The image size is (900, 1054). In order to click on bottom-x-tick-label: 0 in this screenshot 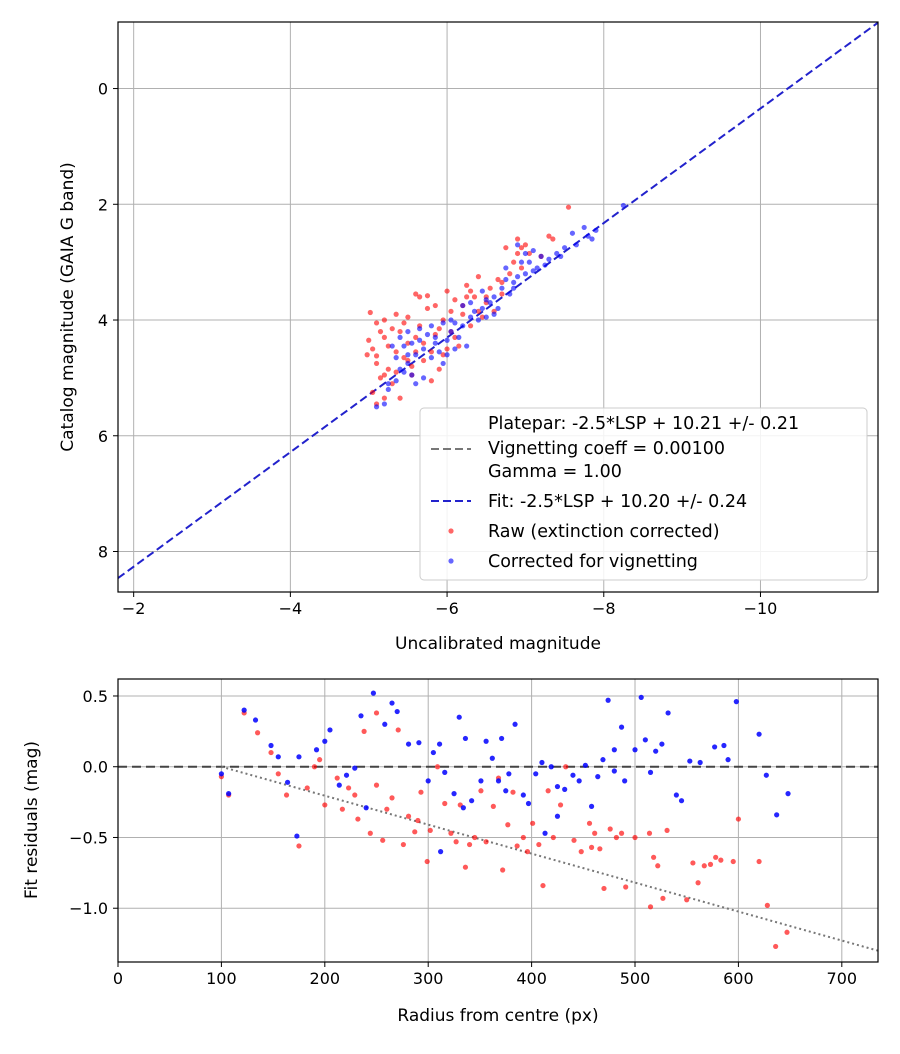, I will do `click(118, 978)`.